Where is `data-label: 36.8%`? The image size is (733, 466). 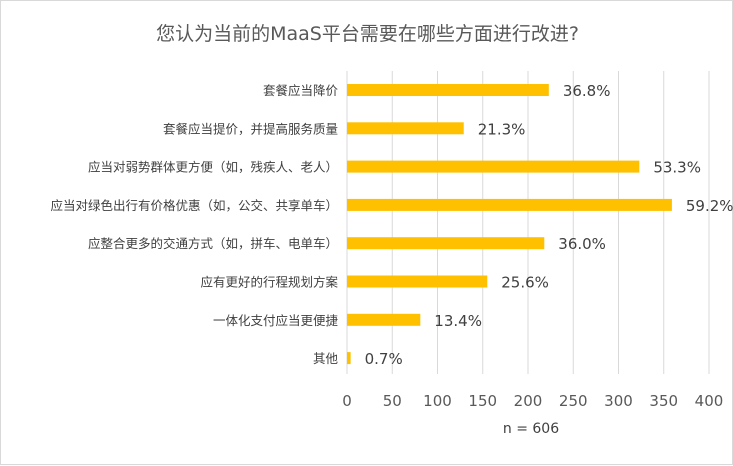 data-label: 36.8% is located at coordinates (587, 91).